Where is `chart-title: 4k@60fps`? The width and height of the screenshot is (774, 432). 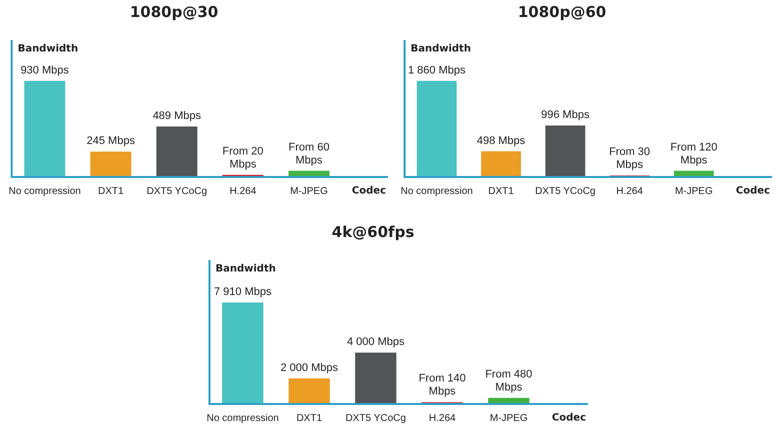
chart-title: 4k@60fps is located at coordinates (373, 231).